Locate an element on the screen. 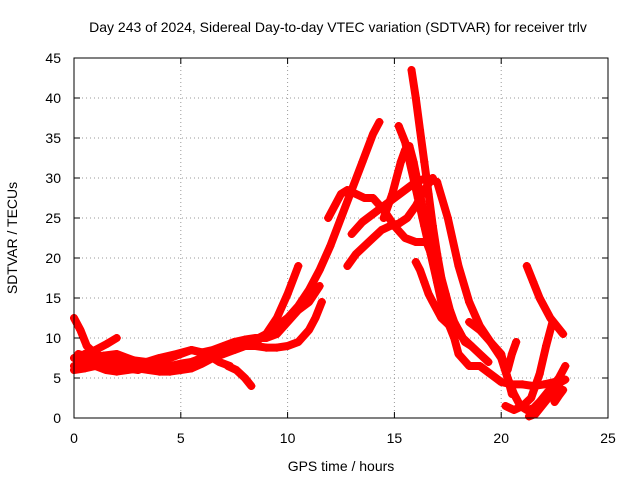 This screenshot has width=640, height=480. series-line is located at coordinates (100, 346).